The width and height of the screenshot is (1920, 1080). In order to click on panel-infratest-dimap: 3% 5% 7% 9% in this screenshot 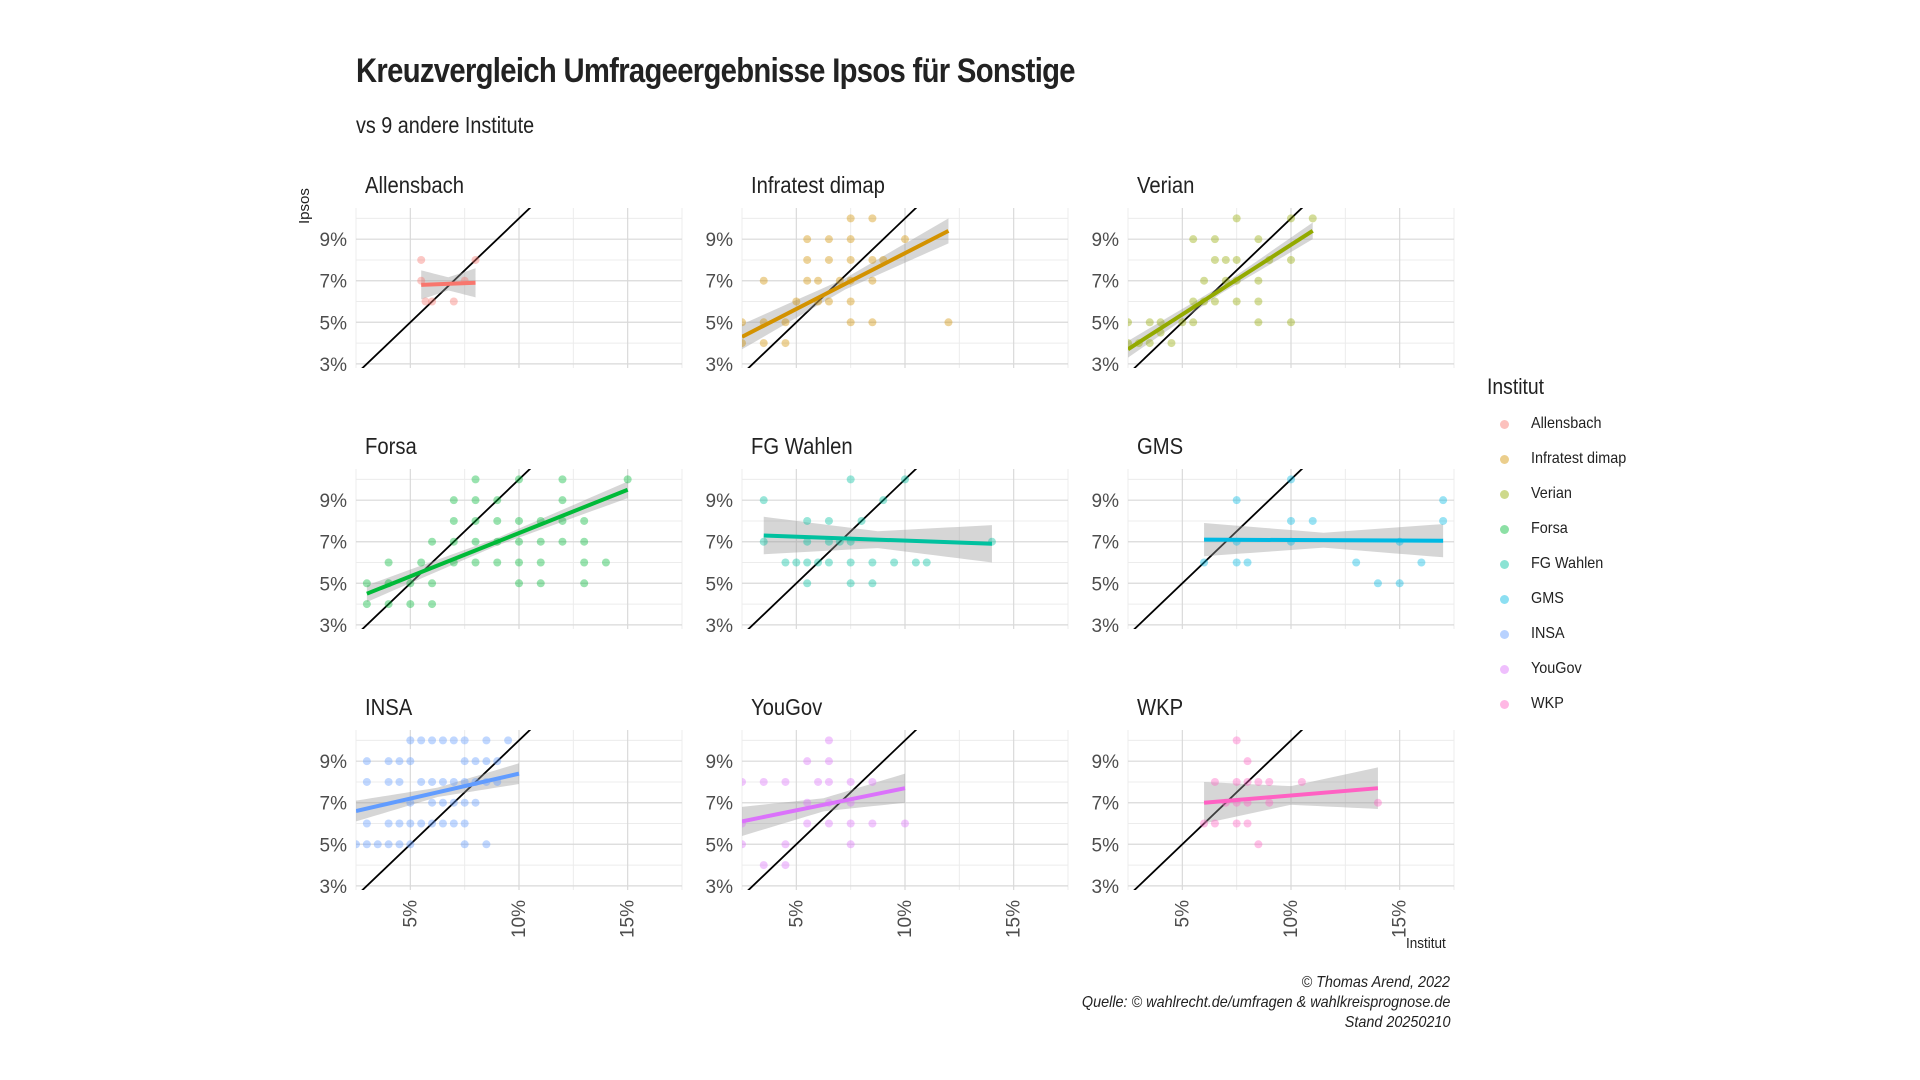, I will do `click(887, 292)`.